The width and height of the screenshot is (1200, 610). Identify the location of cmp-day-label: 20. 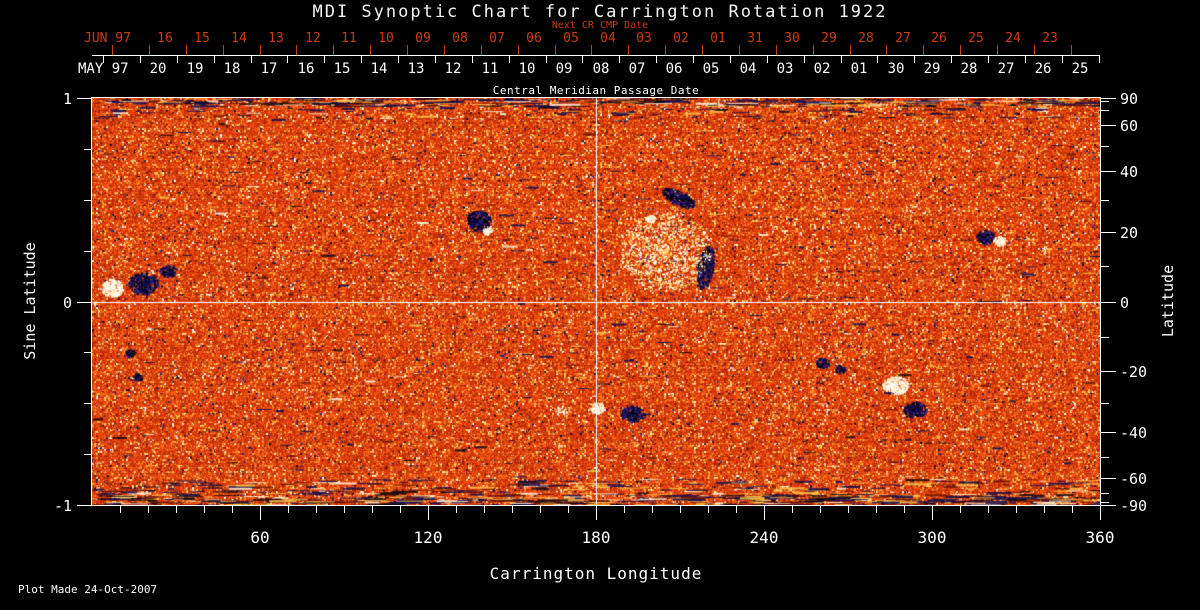
(158, 69).